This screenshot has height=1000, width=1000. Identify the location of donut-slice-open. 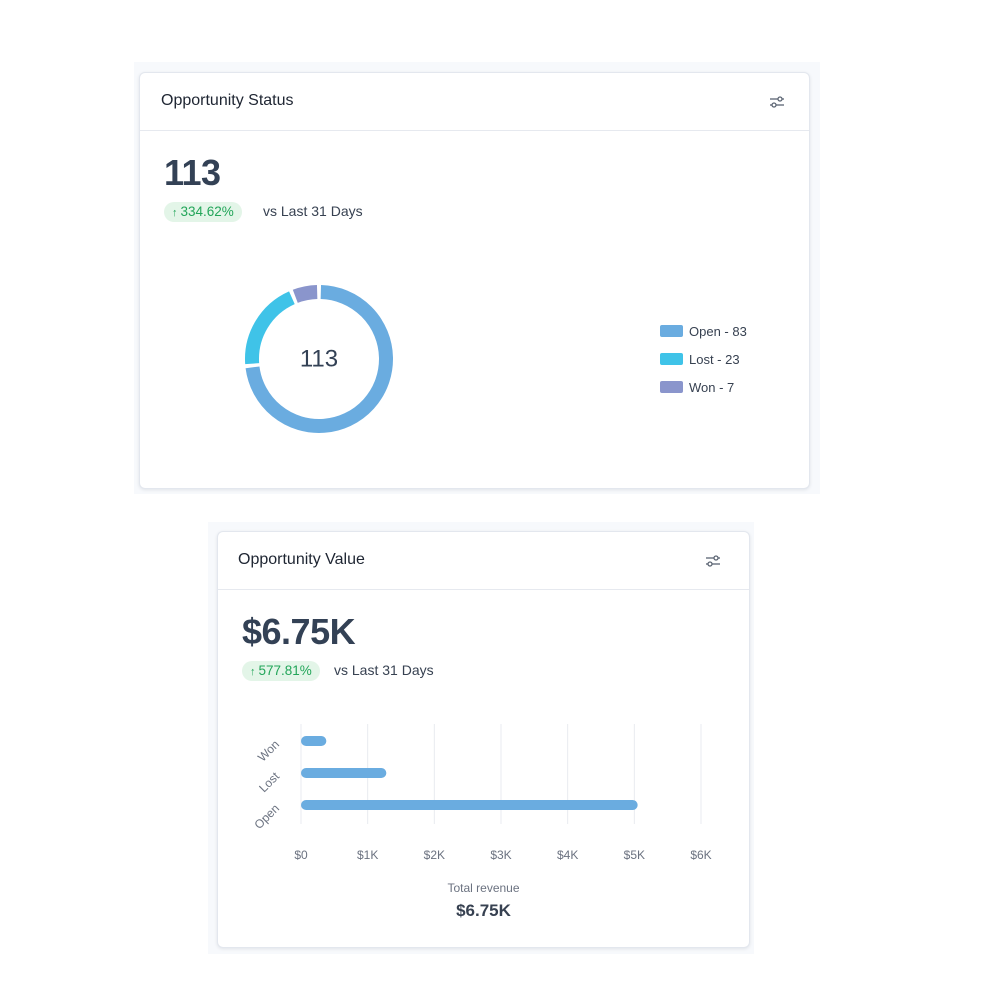
(319, 359).